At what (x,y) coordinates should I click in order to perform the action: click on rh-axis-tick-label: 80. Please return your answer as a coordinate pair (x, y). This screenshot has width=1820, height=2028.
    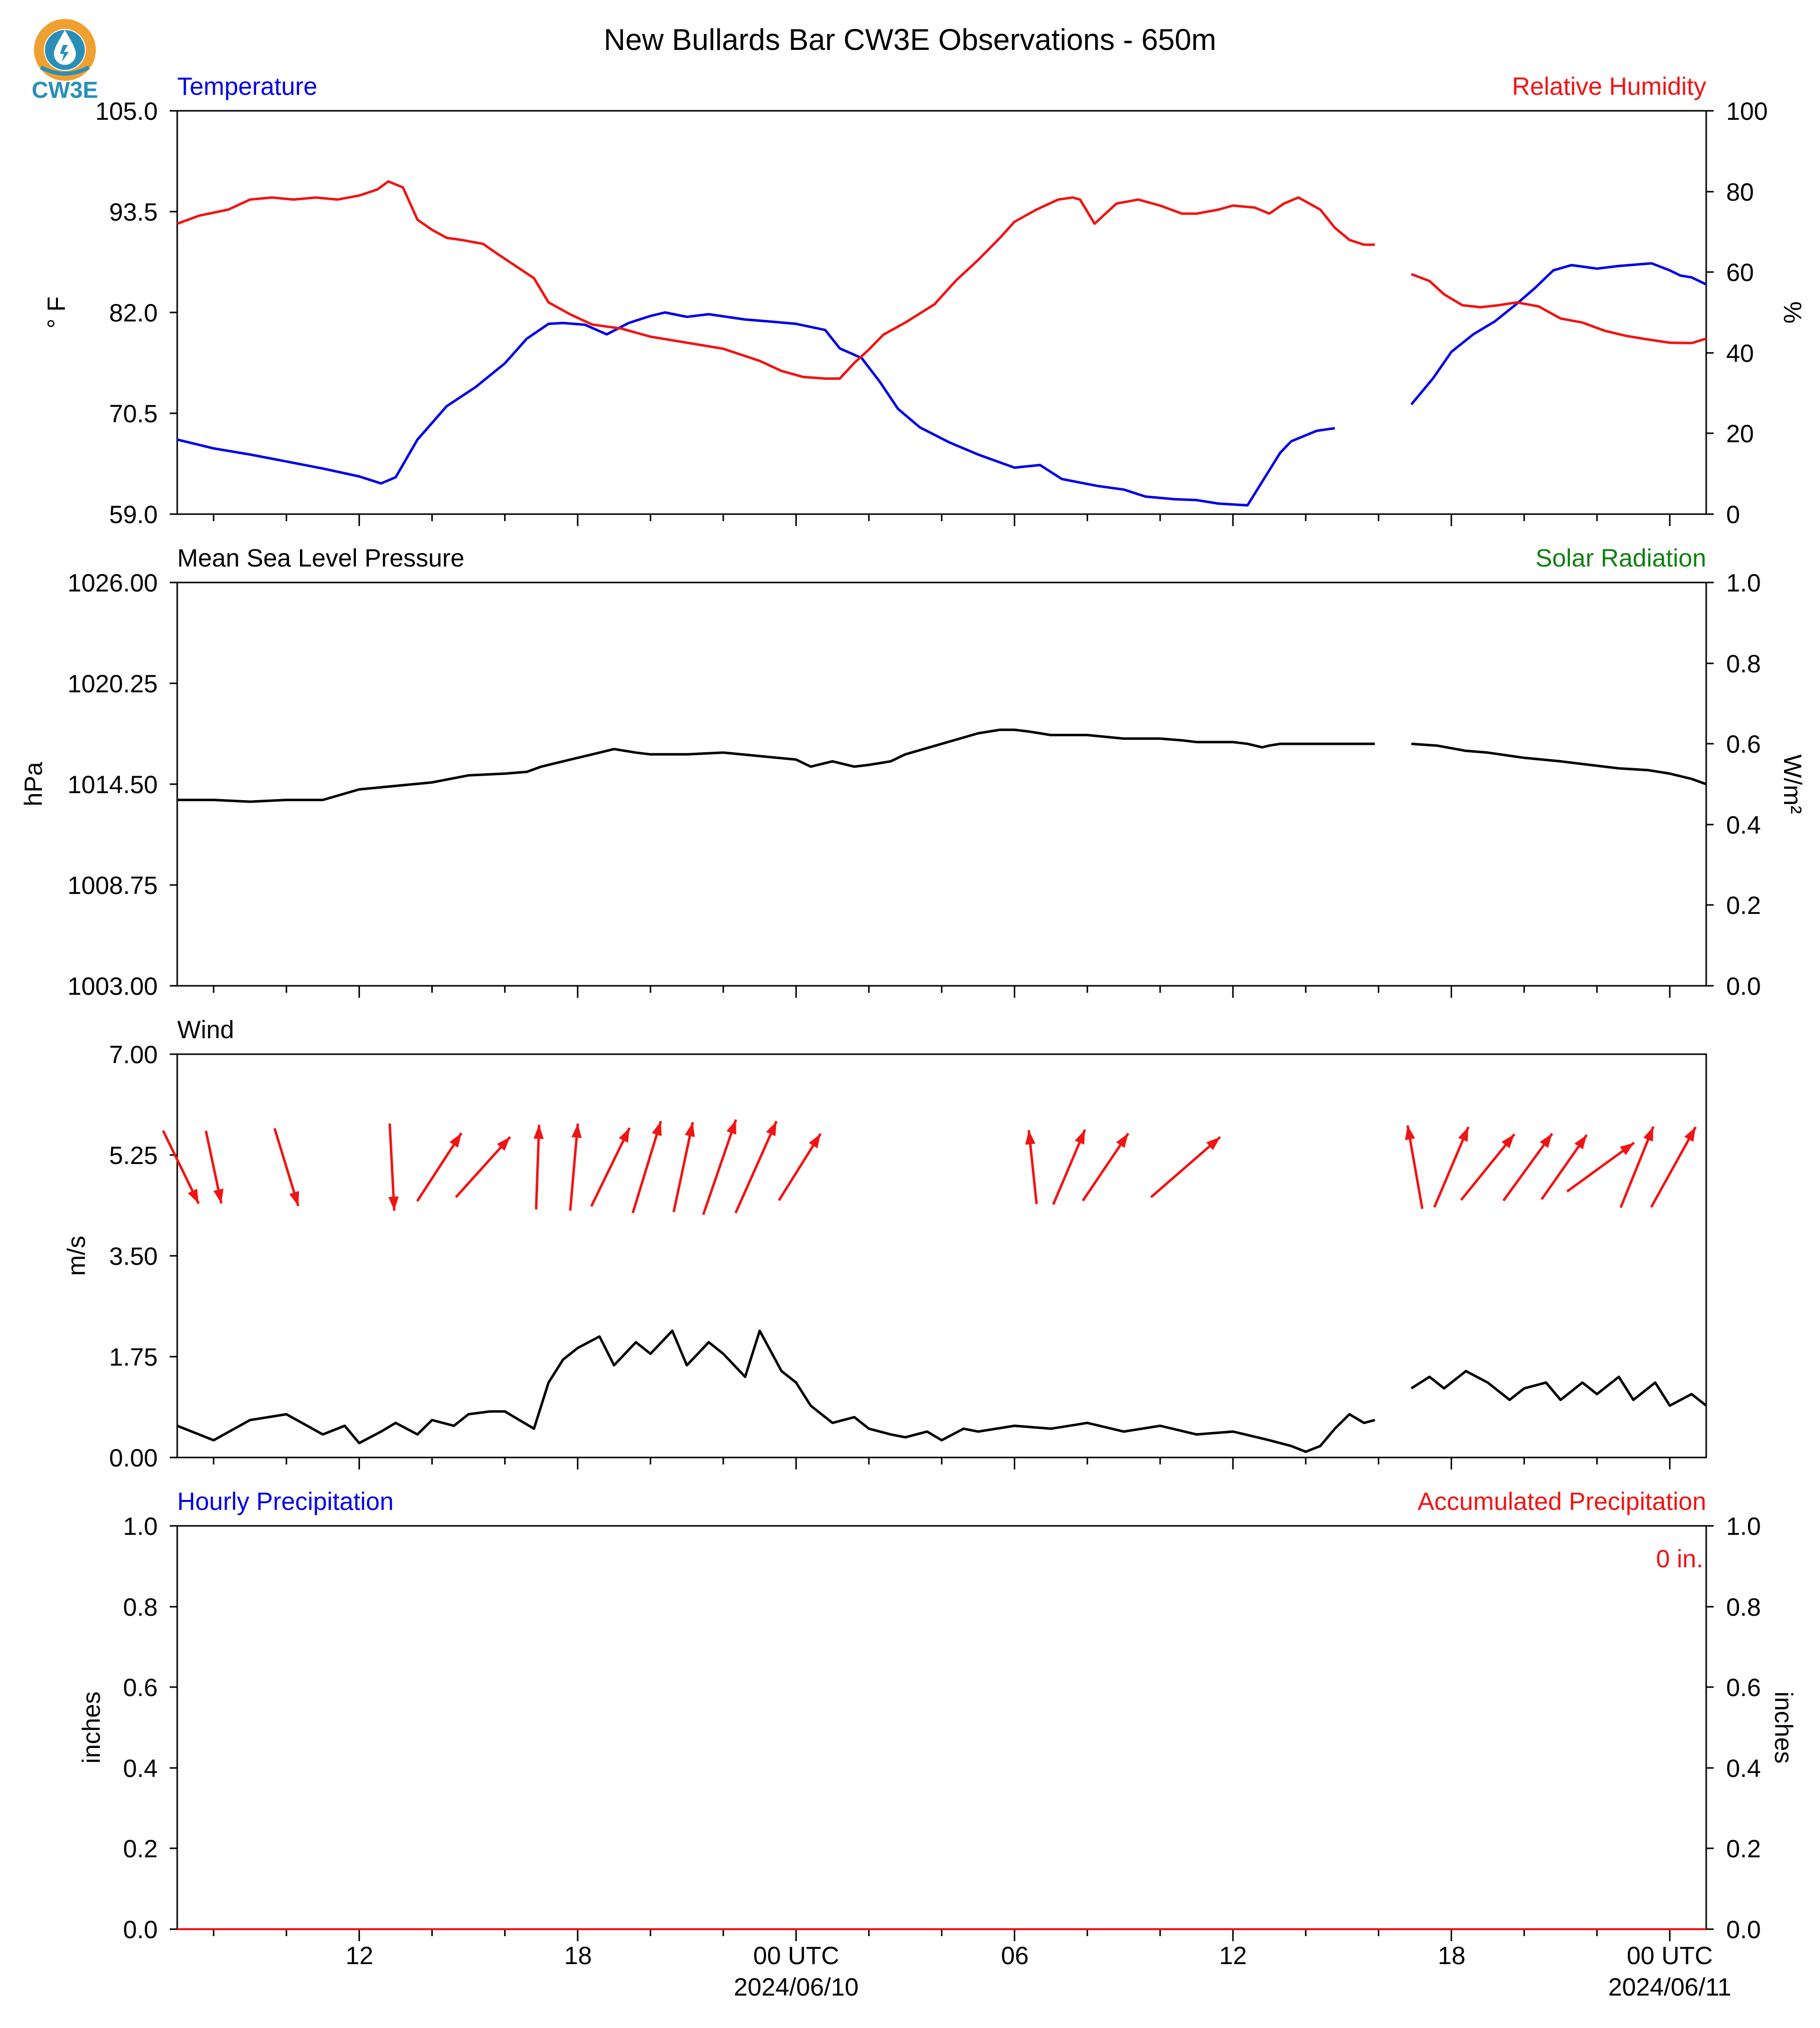
    Looking at the image, I should click on (1740, 192).